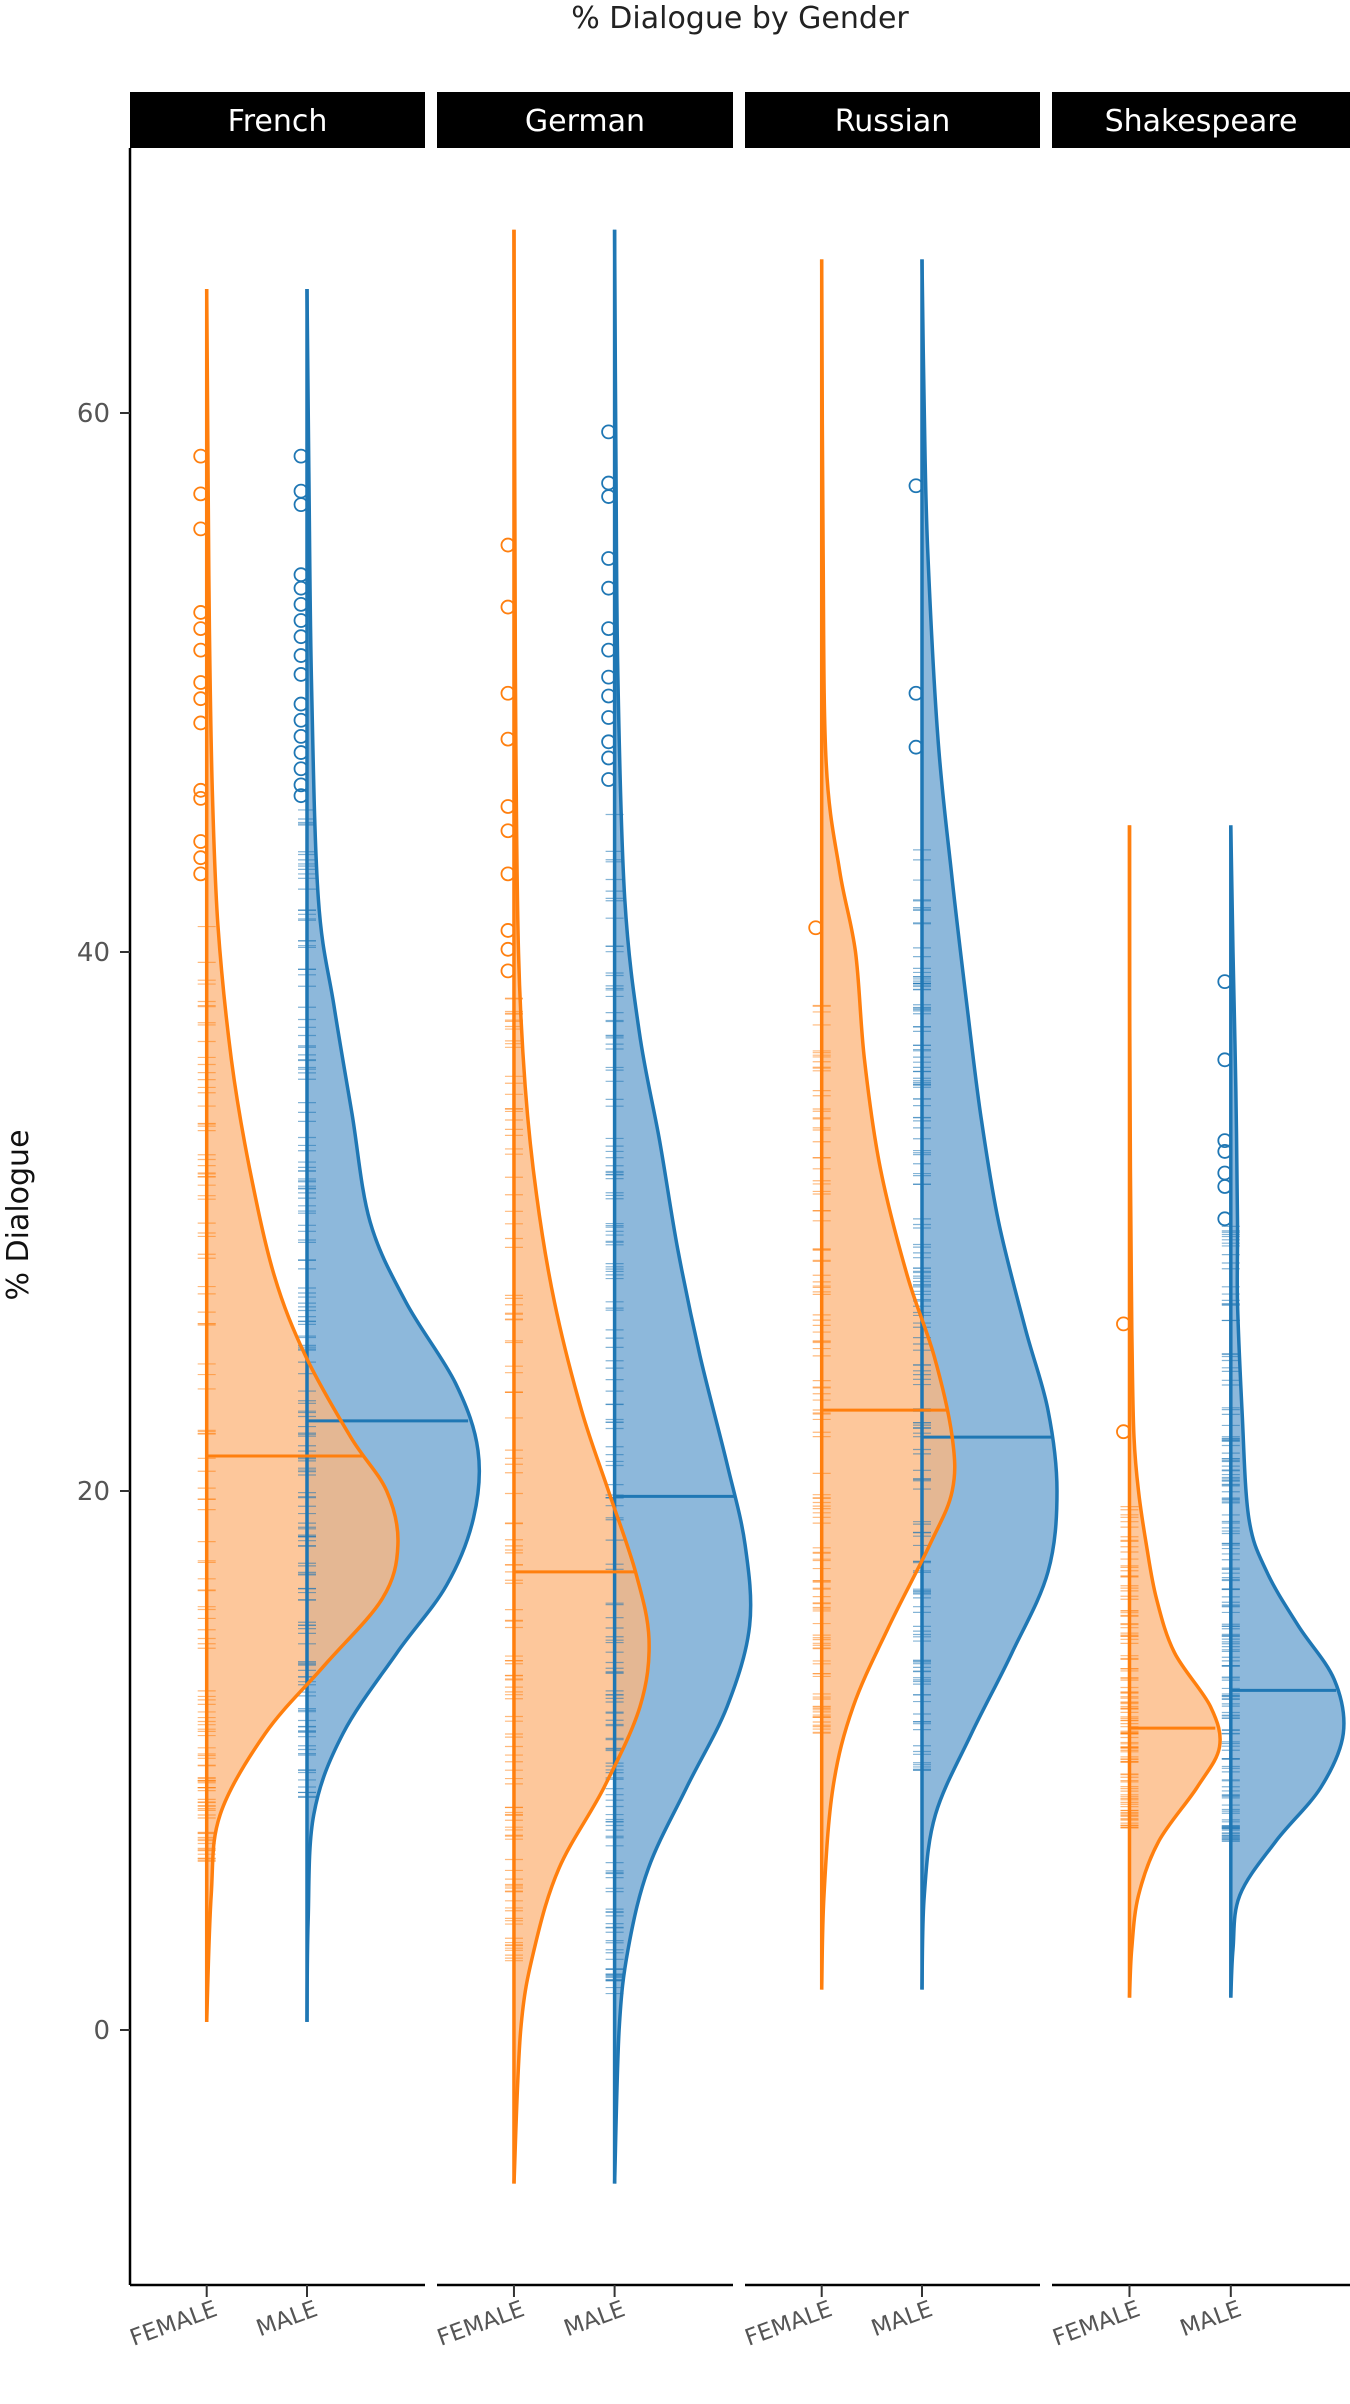  Describe the element at coordinates (18, 1214) in the screenshot. I see `y-axis-label: % Dialogue` at that location.